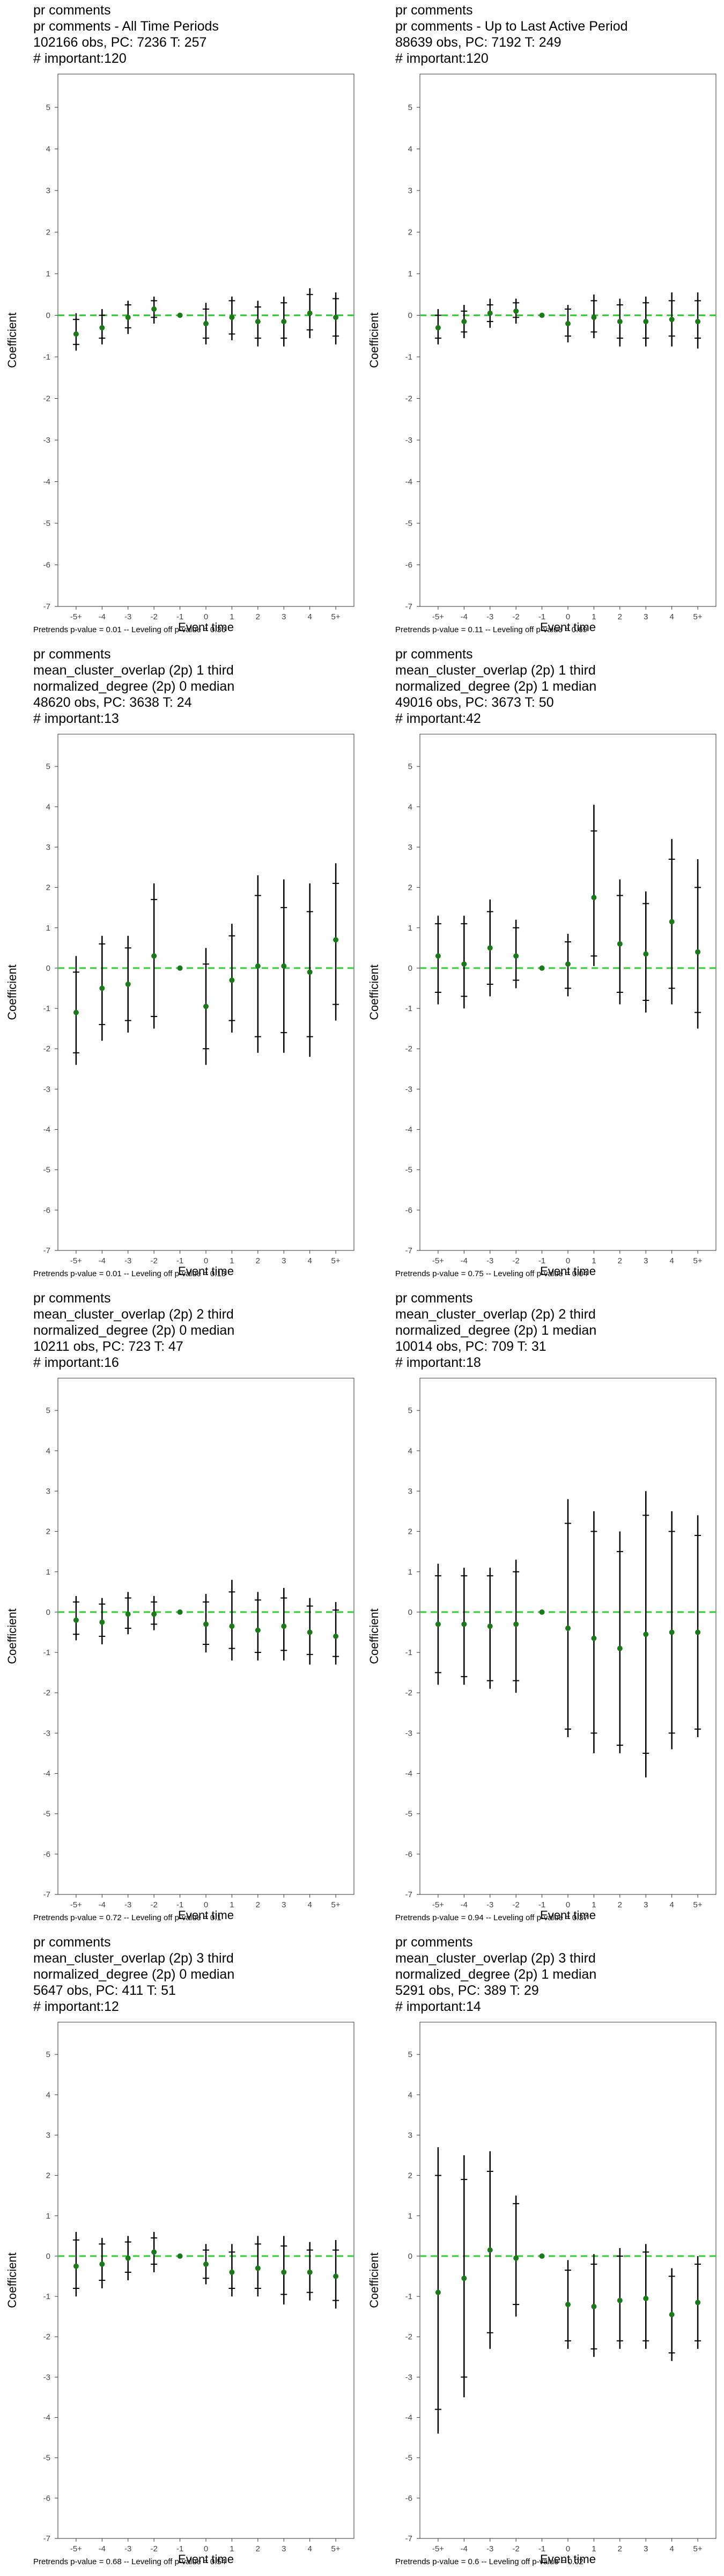  What do you see at coordinates (374, 2280) in the screenshot?
I see `y-axis-label: Coefficient` at bounding box center [374, 2280].